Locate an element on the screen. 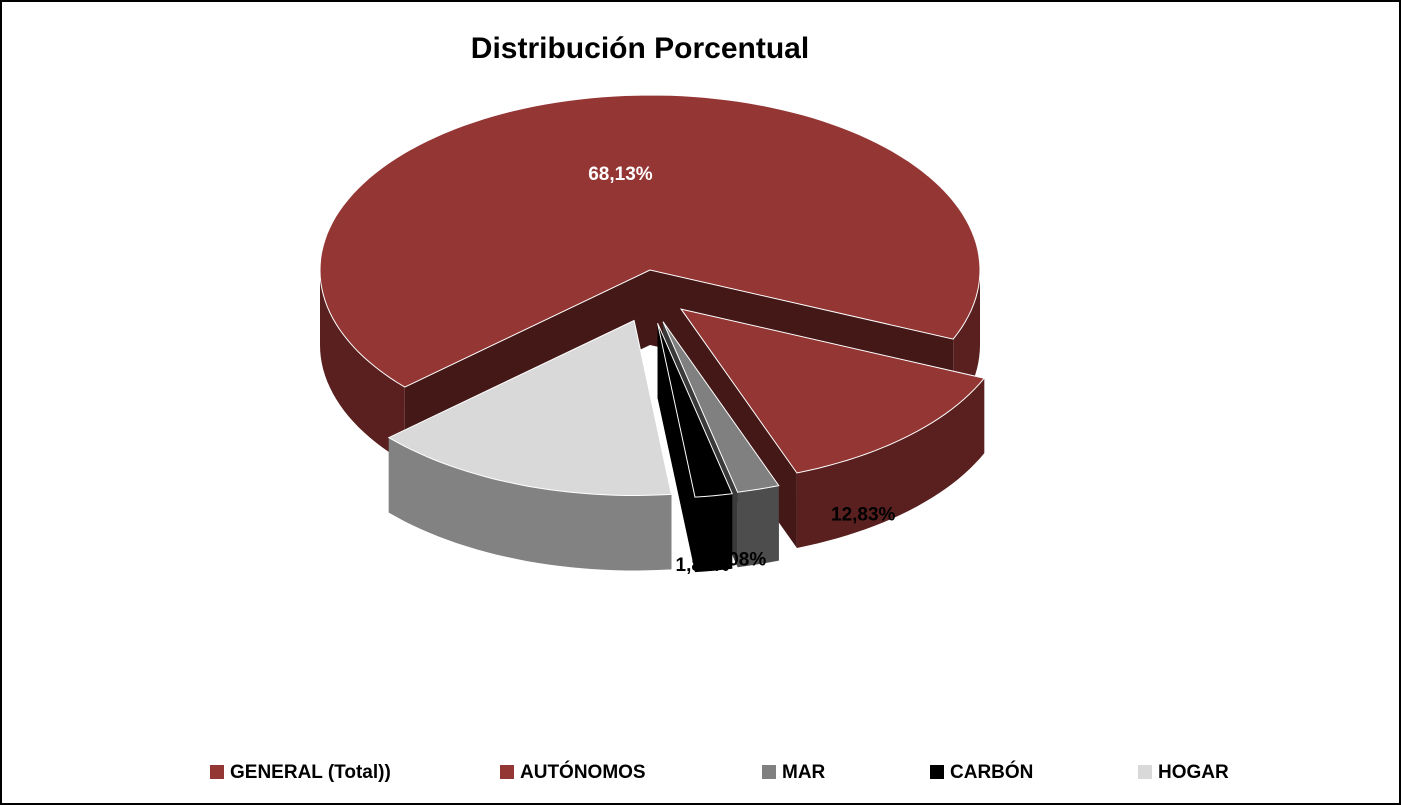 The height and width of the screenshot is (805, 1401). data-label: 12,83% is located at coordinates (863, 514).